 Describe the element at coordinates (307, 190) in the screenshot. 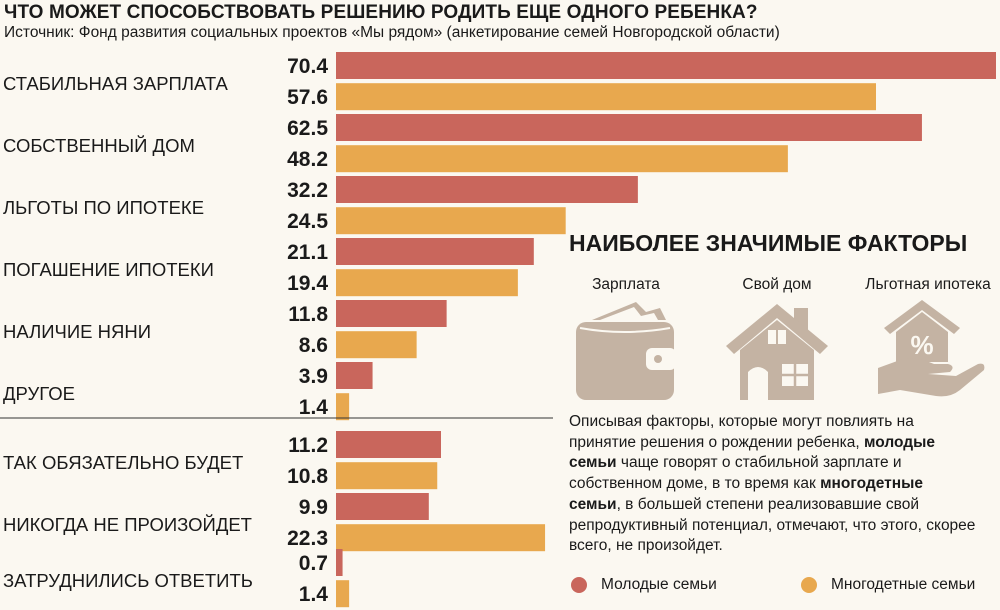

I see `value-label: 32.2` at that location.